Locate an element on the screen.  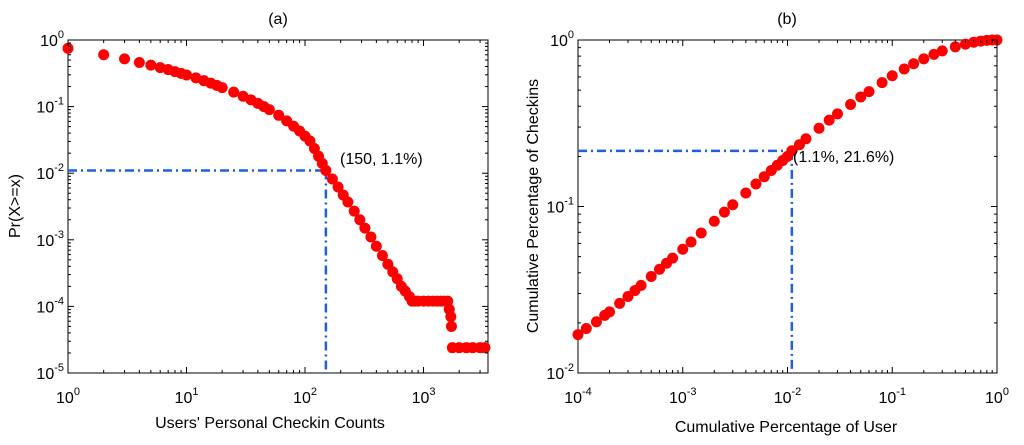
chart-b-xtick-label: 10⁻² is located at coordinates (788, 396).